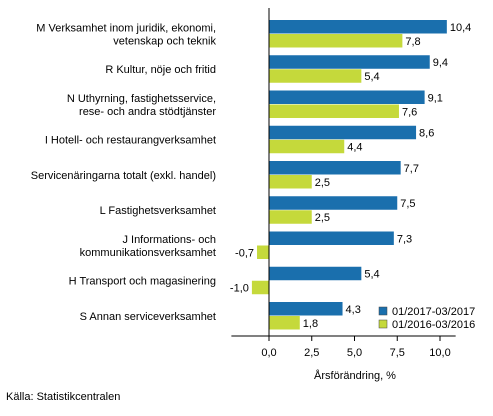 The width and height of the screenshot is (493, 416). I want to click on category-label: vetenskap och teknik, so click(164, 41).